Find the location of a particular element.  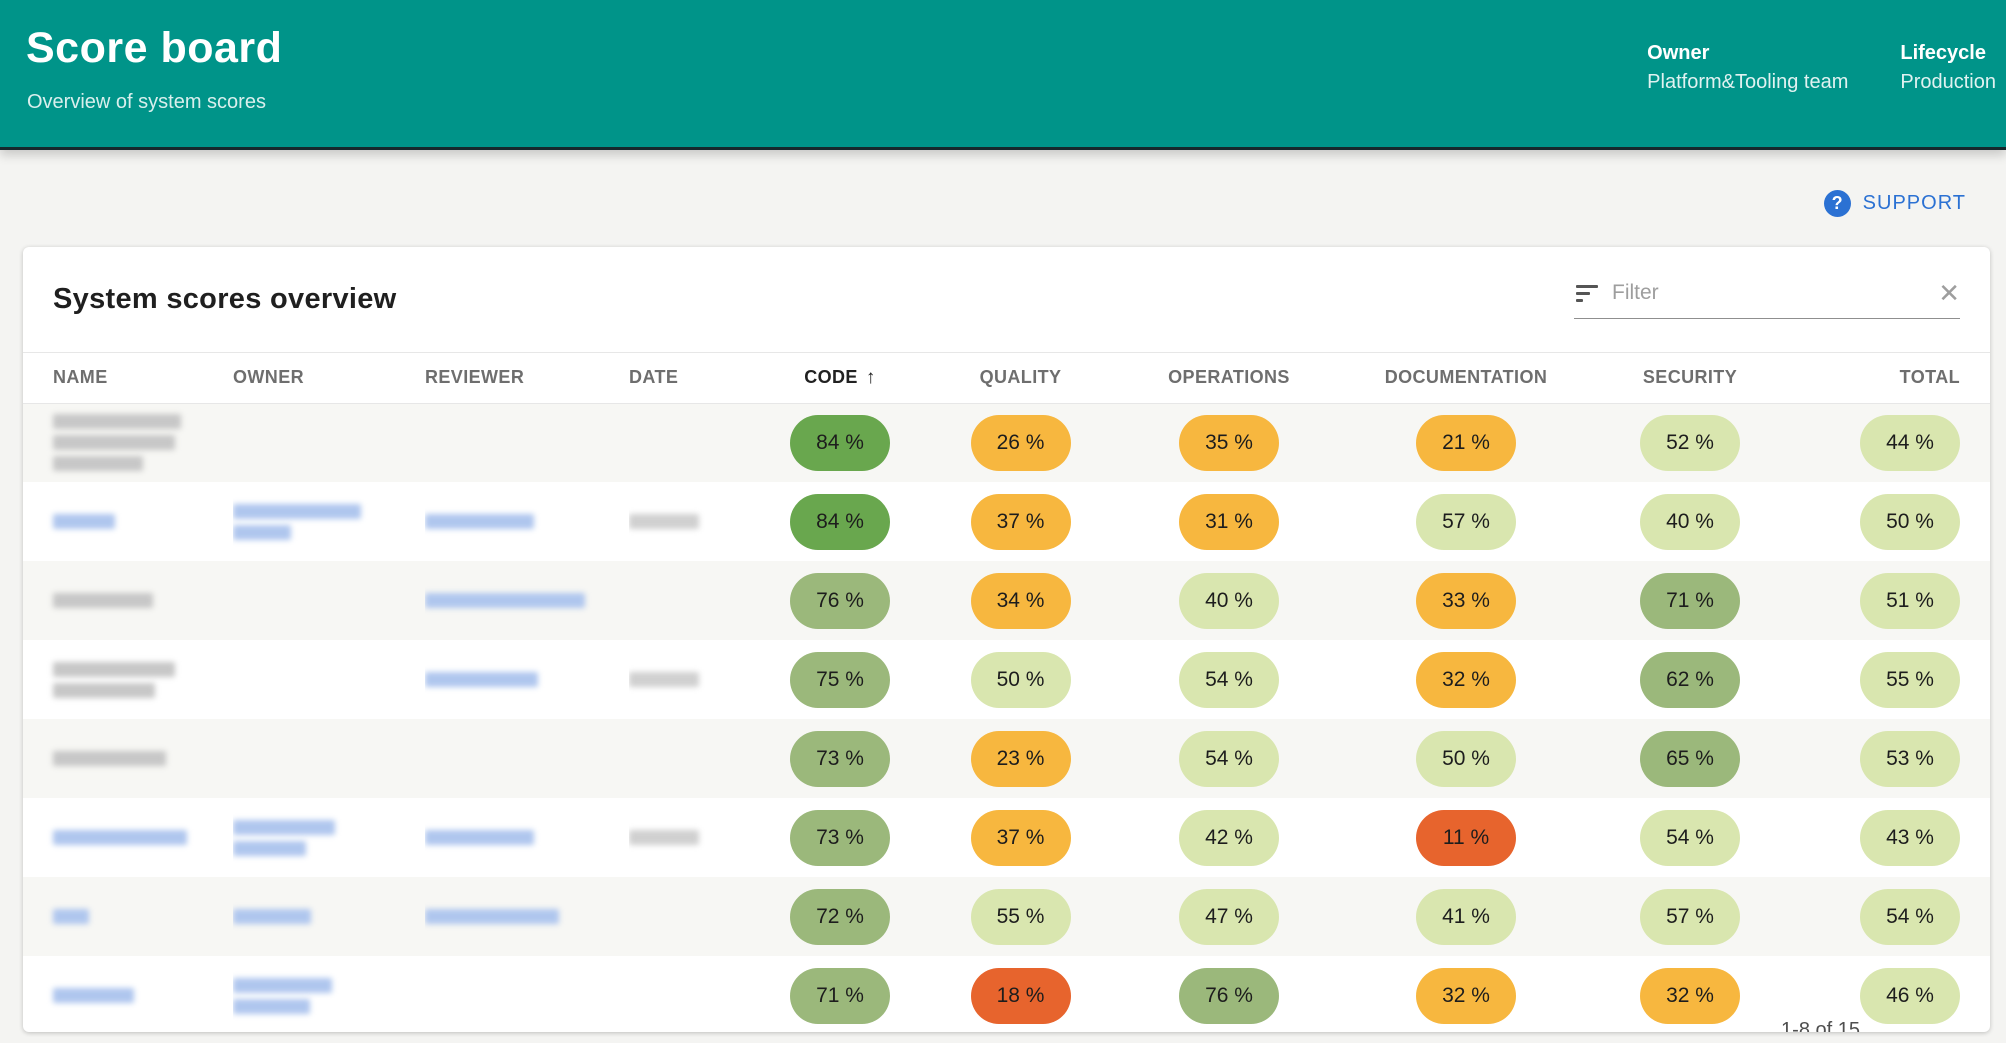

table-row: 84 % 37 % 31 % 57 % 40 % 50 % is located at coordinates (1006, 521).